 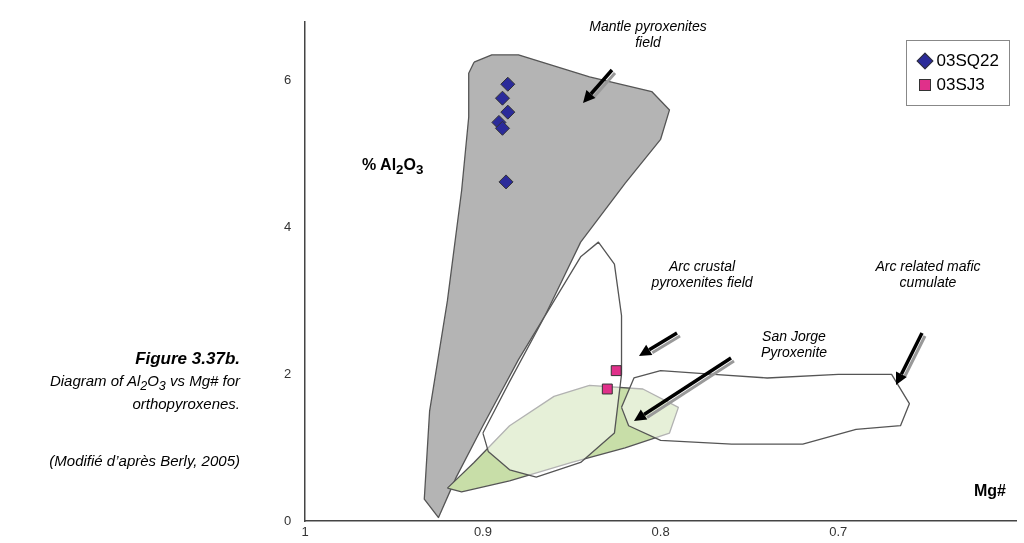 What do you see at coordinates (288, 227) in the screenshot?
I see `y-tick-label: 4` at bounding box center [288, 227].